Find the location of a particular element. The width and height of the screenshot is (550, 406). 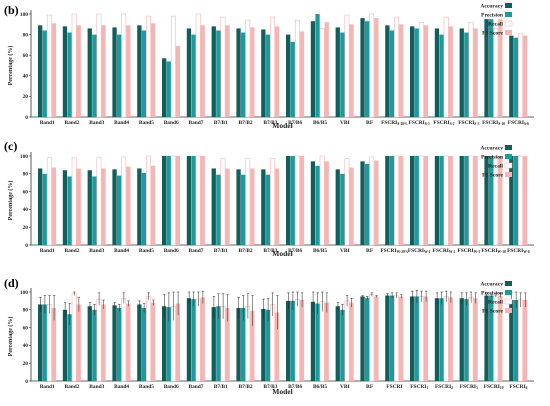

x-tick-label: FSCRI1 is located at coordinates (419, 387).